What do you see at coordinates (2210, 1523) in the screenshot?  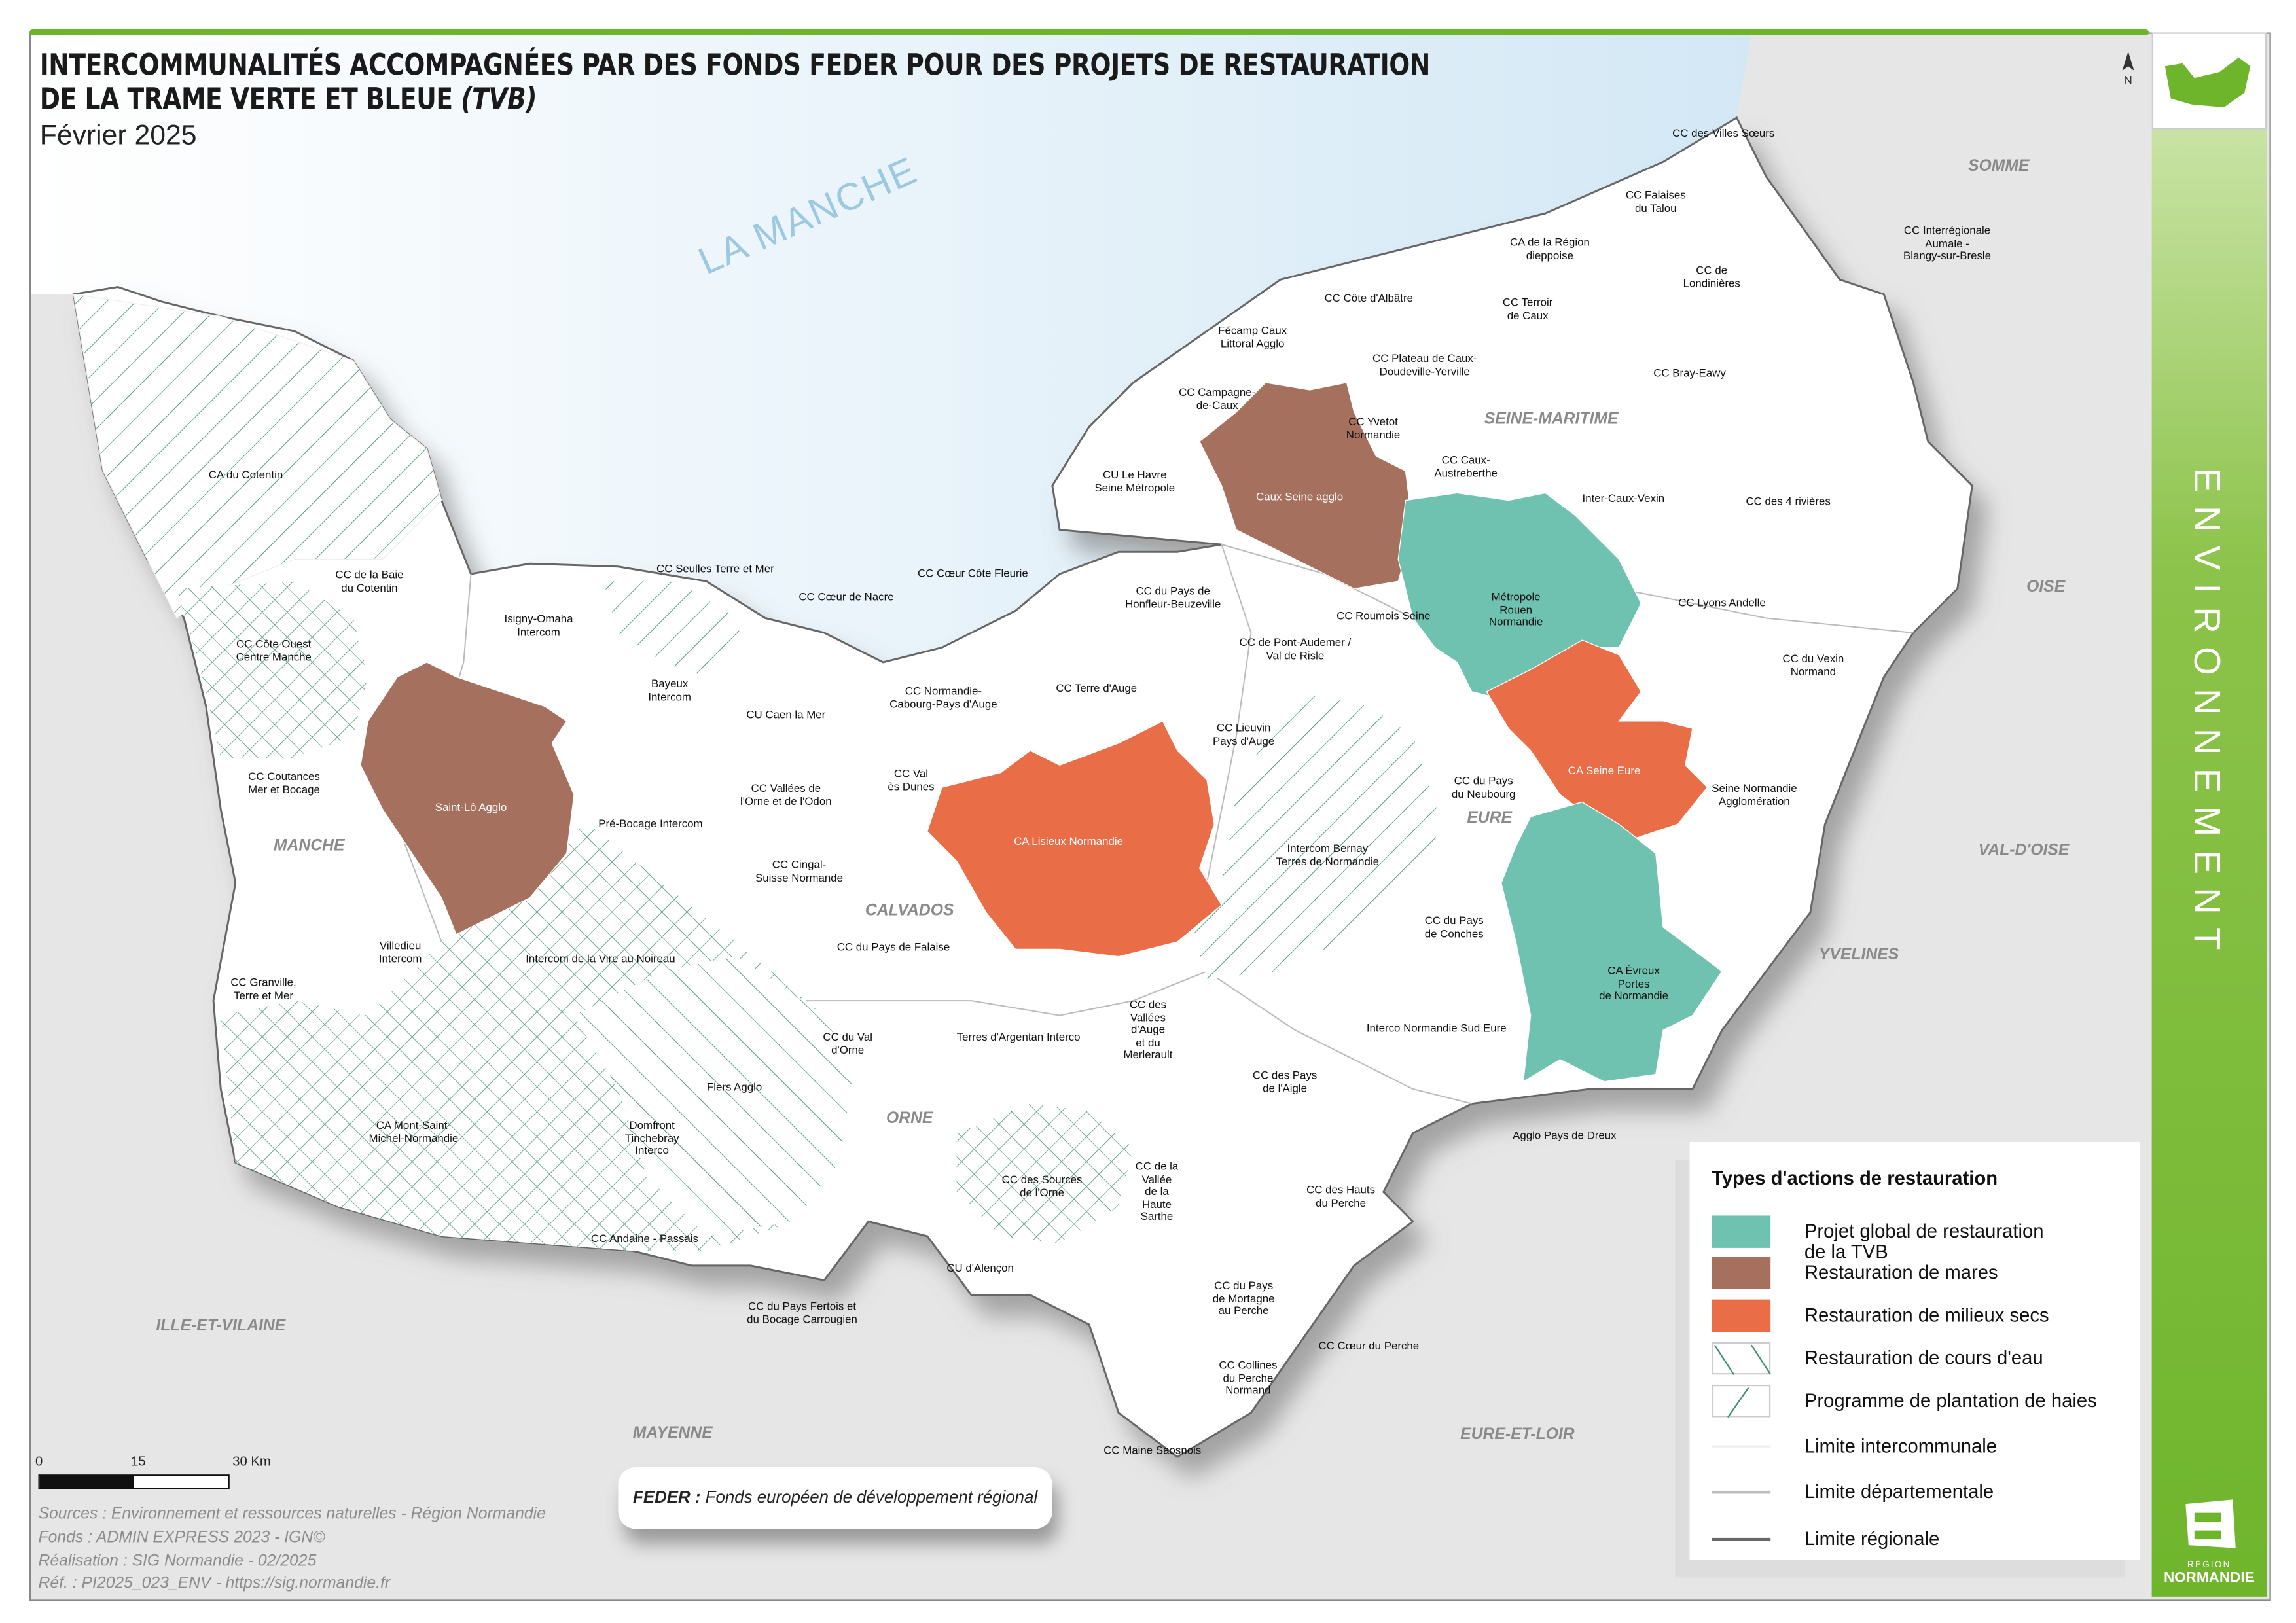 I see `lions-flag-icon` at bounding box center [2210, 1523].